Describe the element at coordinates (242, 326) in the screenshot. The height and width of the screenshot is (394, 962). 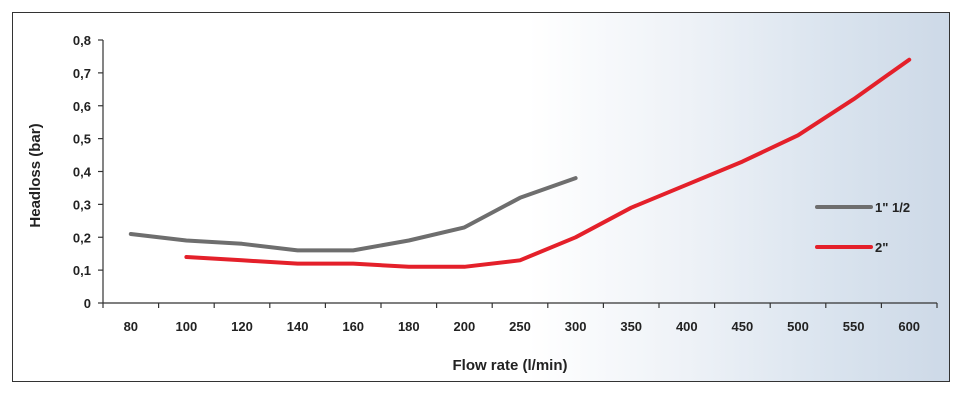
I see `x-tick-label: 120` at that location.